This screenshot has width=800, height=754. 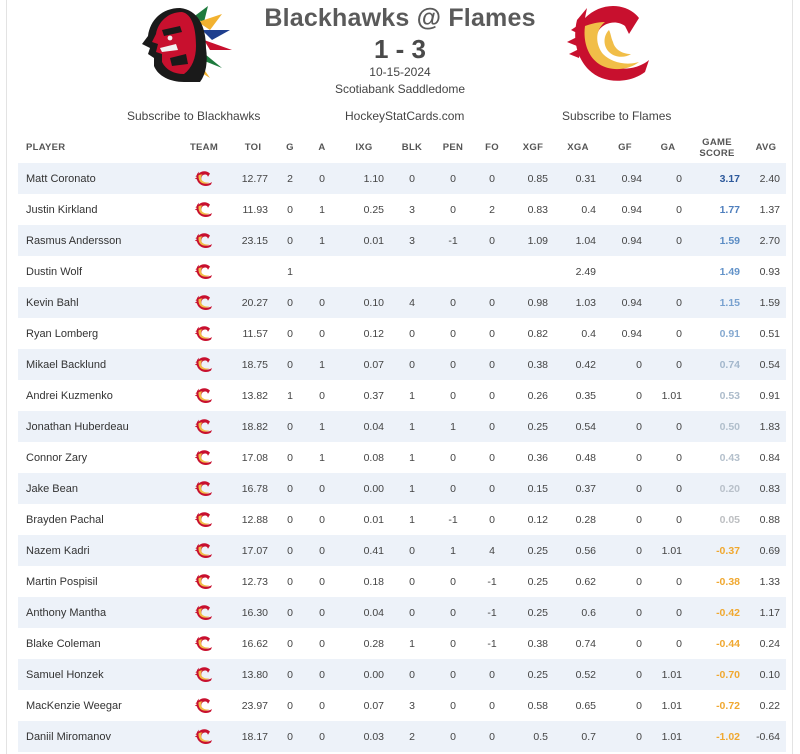 What do you see at coordinates (717, 488) in the screenshot?
I see `game-score-cell: 0.20` at bounding box center [717, 488].